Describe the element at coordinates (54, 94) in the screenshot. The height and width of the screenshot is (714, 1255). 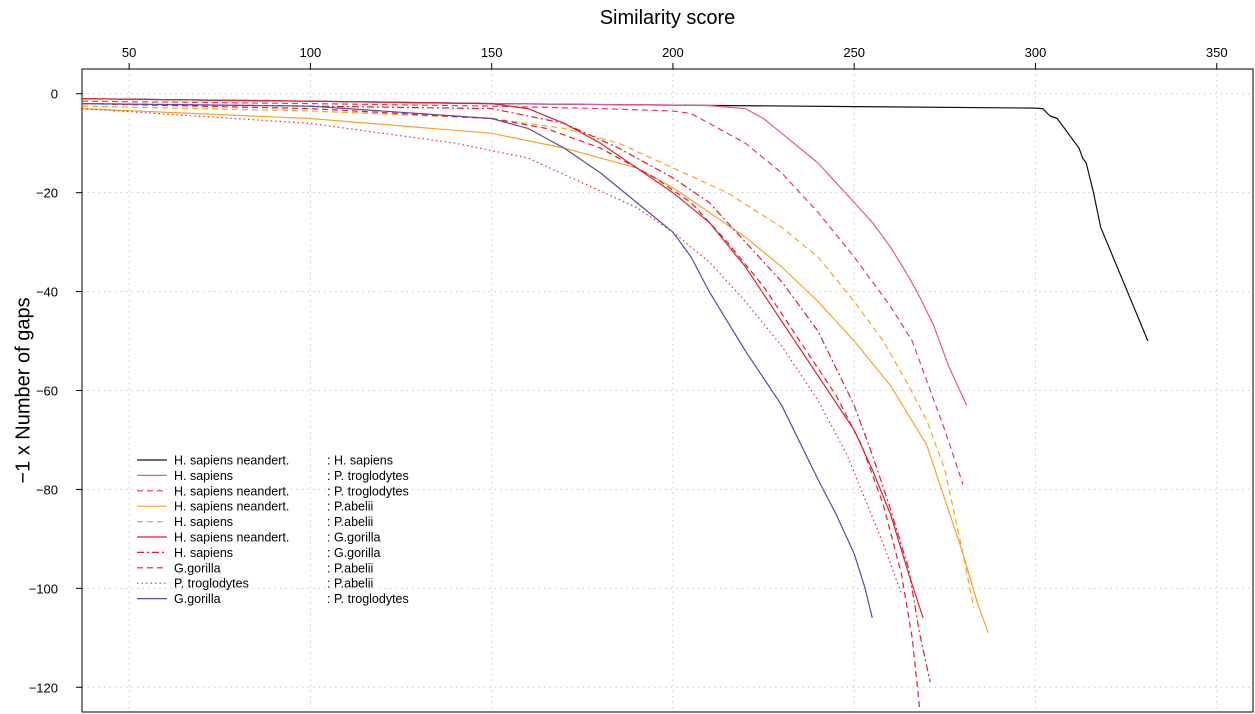
I see `y-tick-label: 0` at that location.